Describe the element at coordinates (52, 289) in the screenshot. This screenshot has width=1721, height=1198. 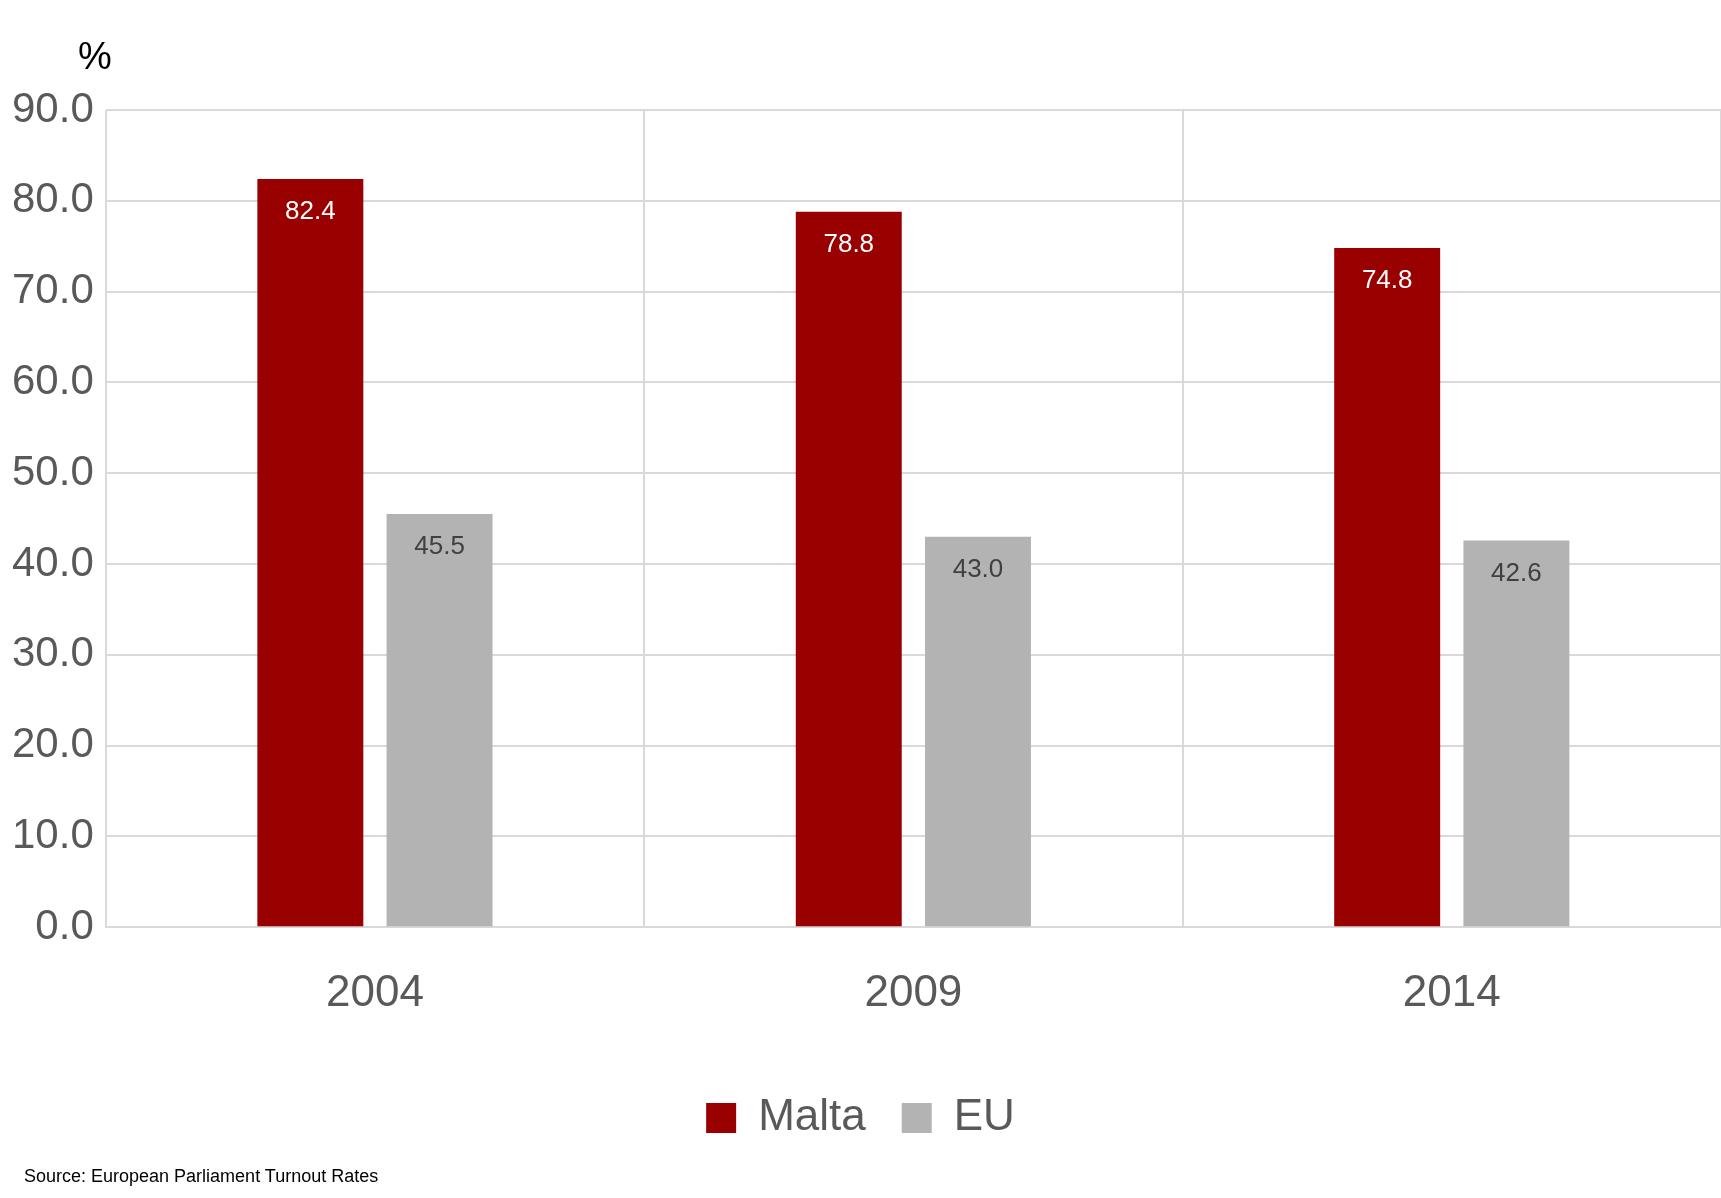
I see `y-tick-label: 70.0` at that location.